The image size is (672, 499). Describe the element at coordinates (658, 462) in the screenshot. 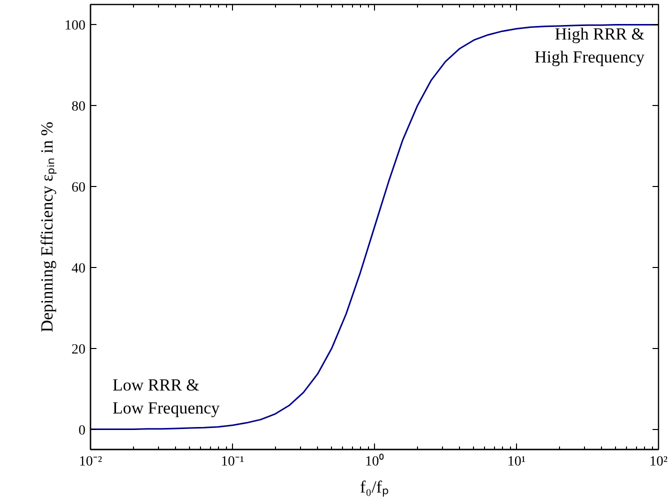

I see `x-tick-label: 10²` at that location.